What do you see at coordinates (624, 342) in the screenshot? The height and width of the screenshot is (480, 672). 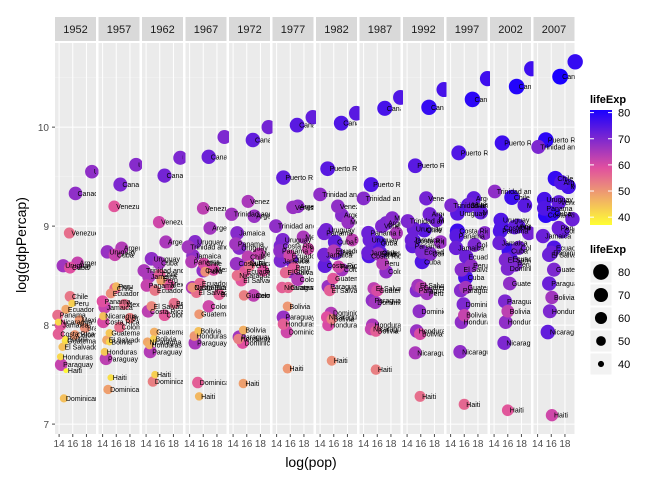 I see `size-legend-label: 50` at bounding box center [624, 342].